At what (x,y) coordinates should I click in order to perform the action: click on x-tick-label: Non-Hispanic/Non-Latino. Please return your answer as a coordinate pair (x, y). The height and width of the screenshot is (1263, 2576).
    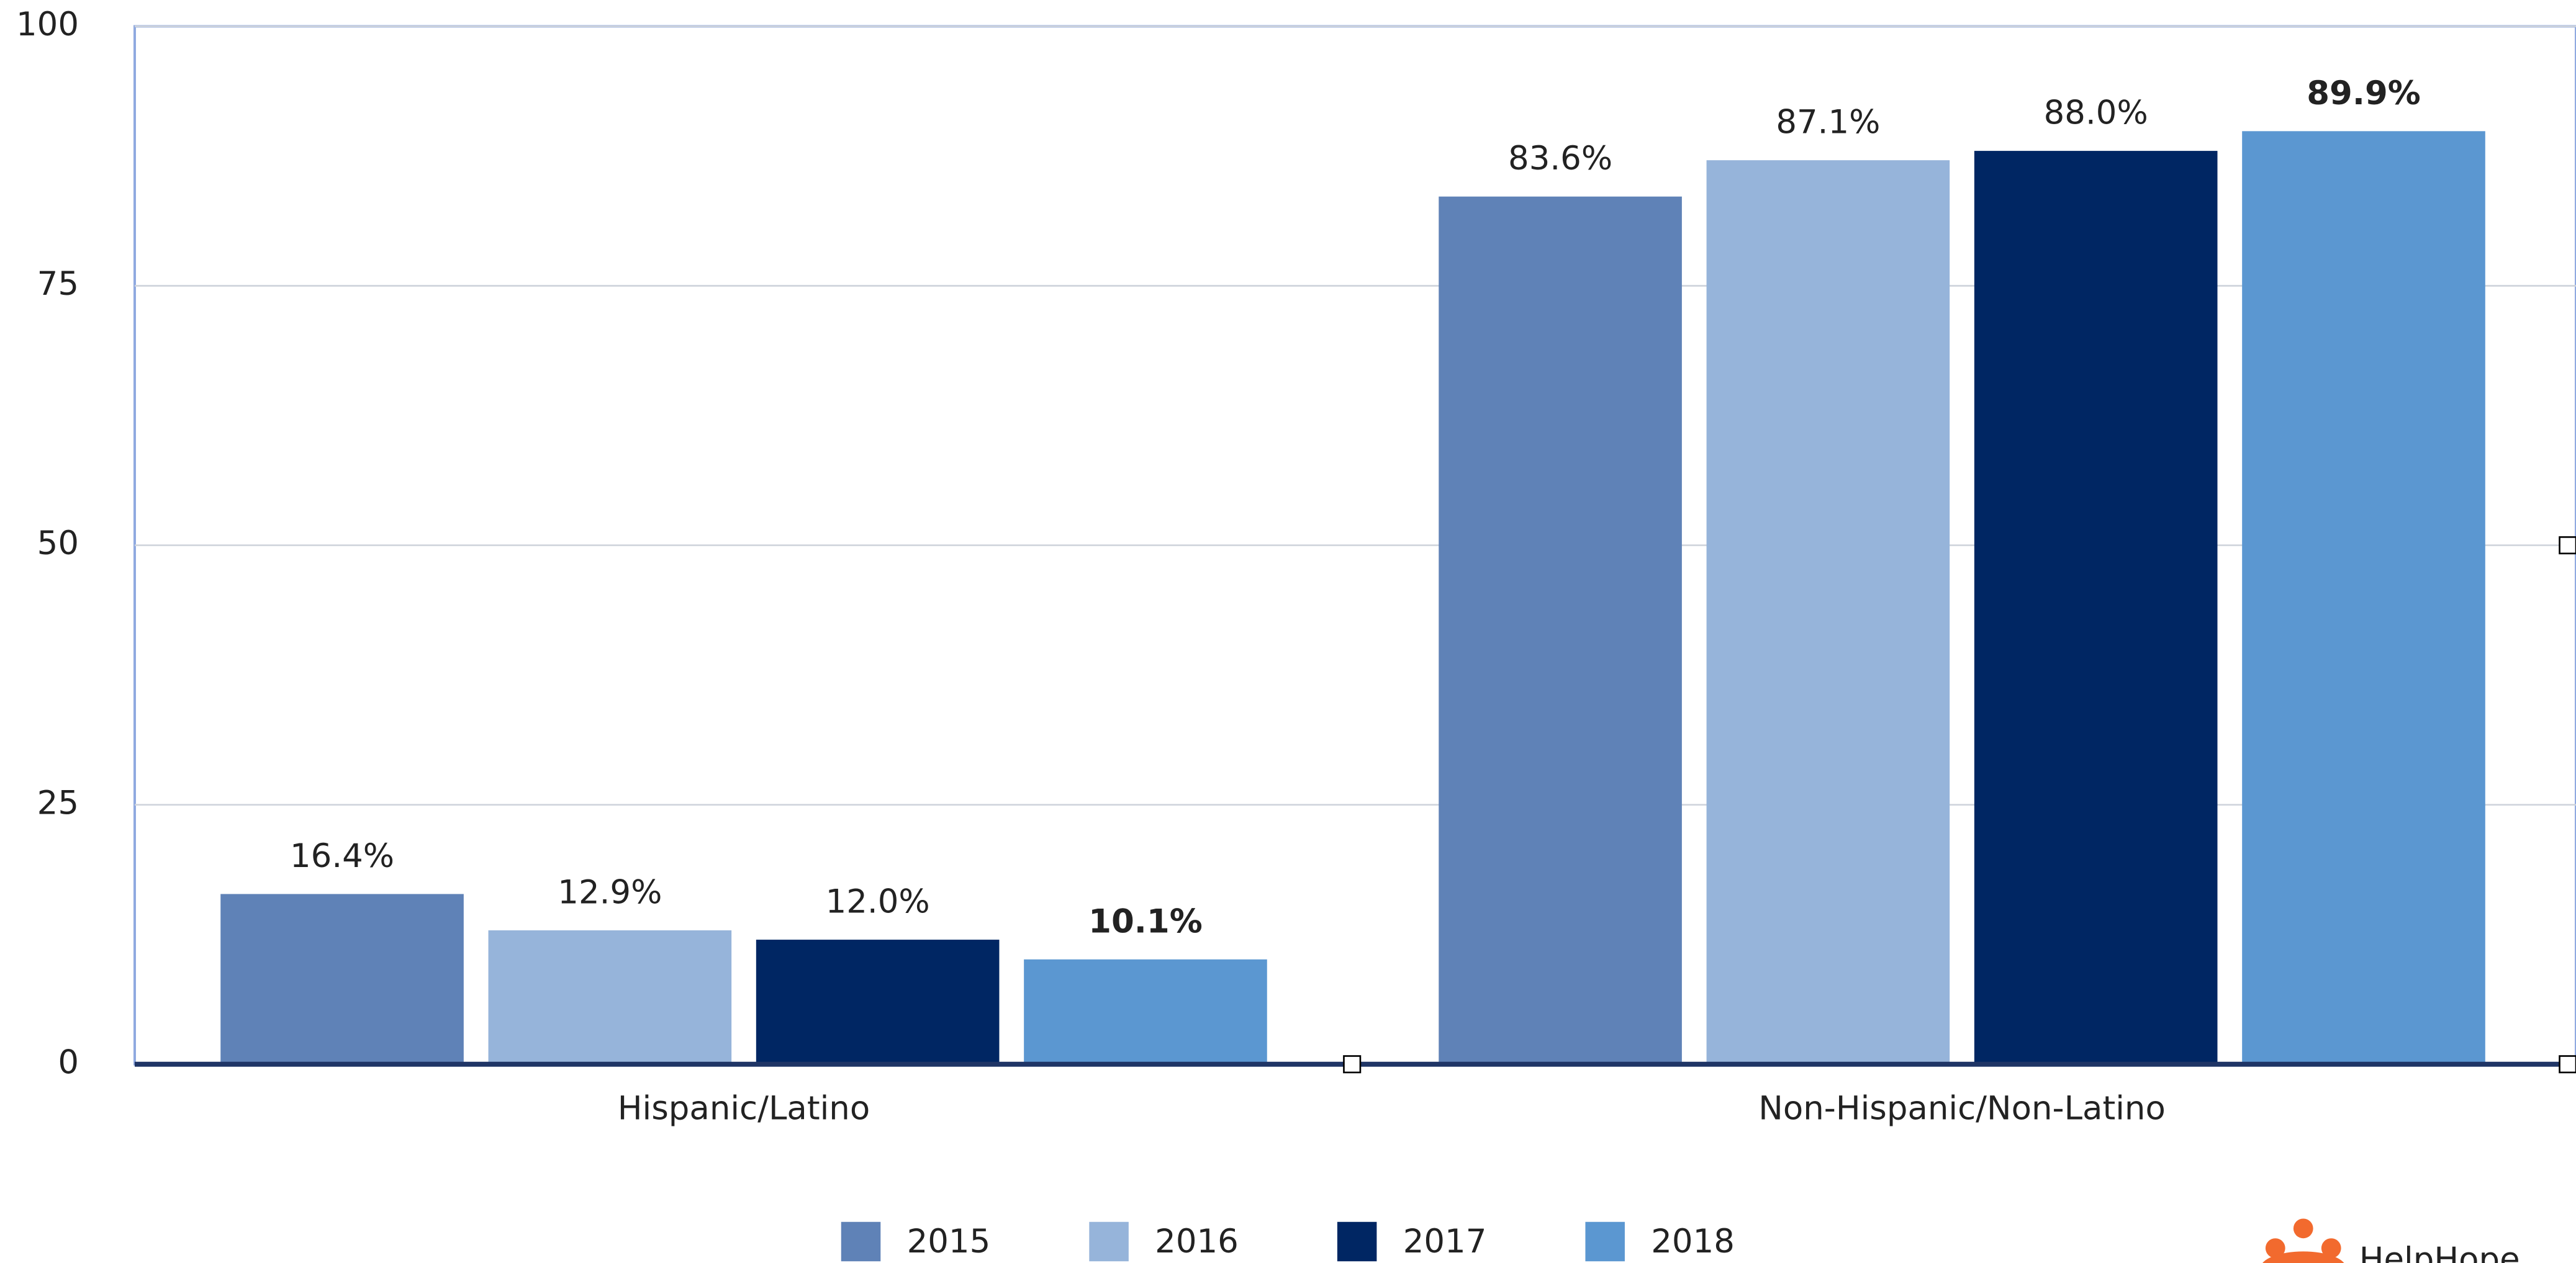
    Looking at the image, I should click on (1962, 1108).